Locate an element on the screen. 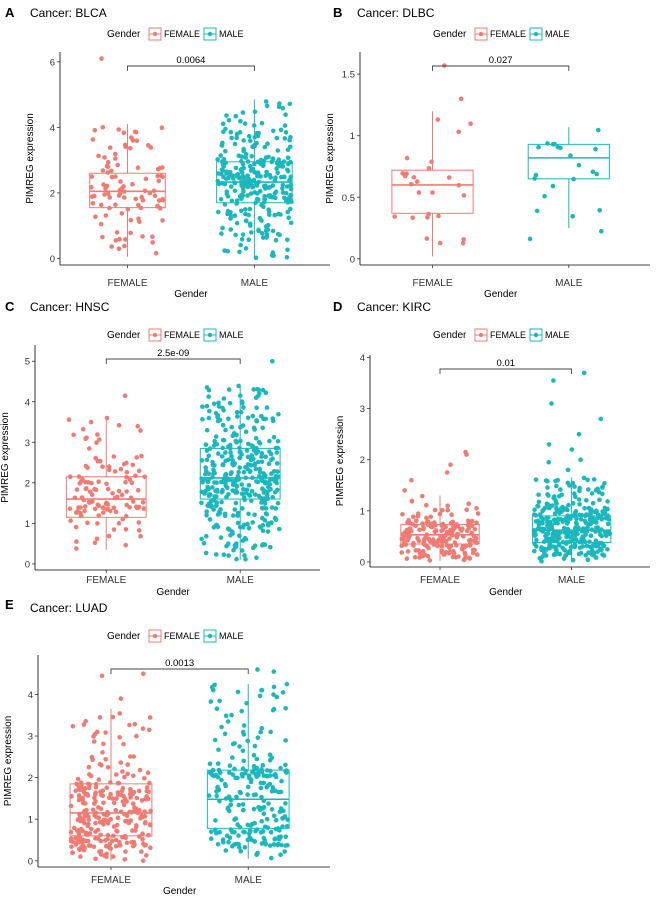 This screenshot has width=660, height=897. chart-title: Cancer: KIRC is located at coordinates (394, 307).